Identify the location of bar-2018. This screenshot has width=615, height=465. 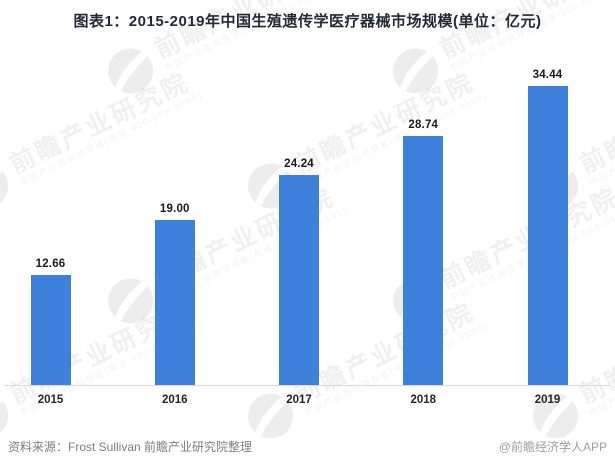
(423, 260).